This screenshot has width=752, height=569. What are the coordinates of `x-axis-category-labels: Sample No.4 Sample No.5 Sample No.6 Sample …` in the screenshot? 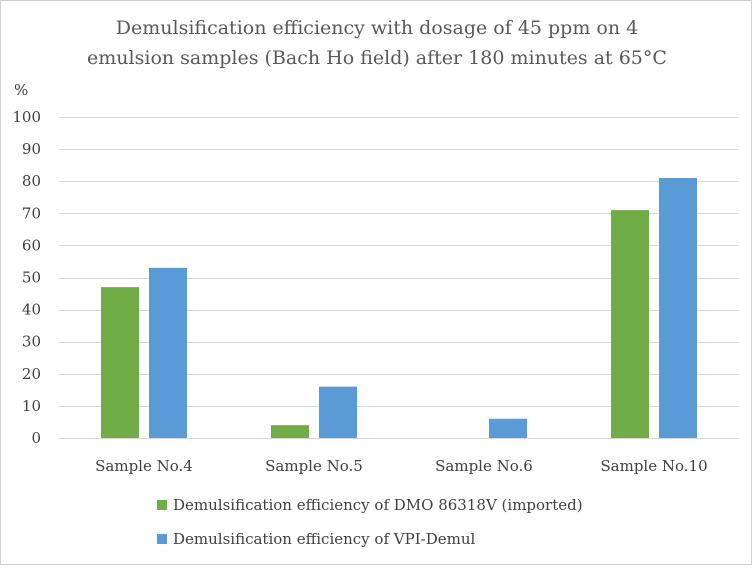 It's located at (401, 466).